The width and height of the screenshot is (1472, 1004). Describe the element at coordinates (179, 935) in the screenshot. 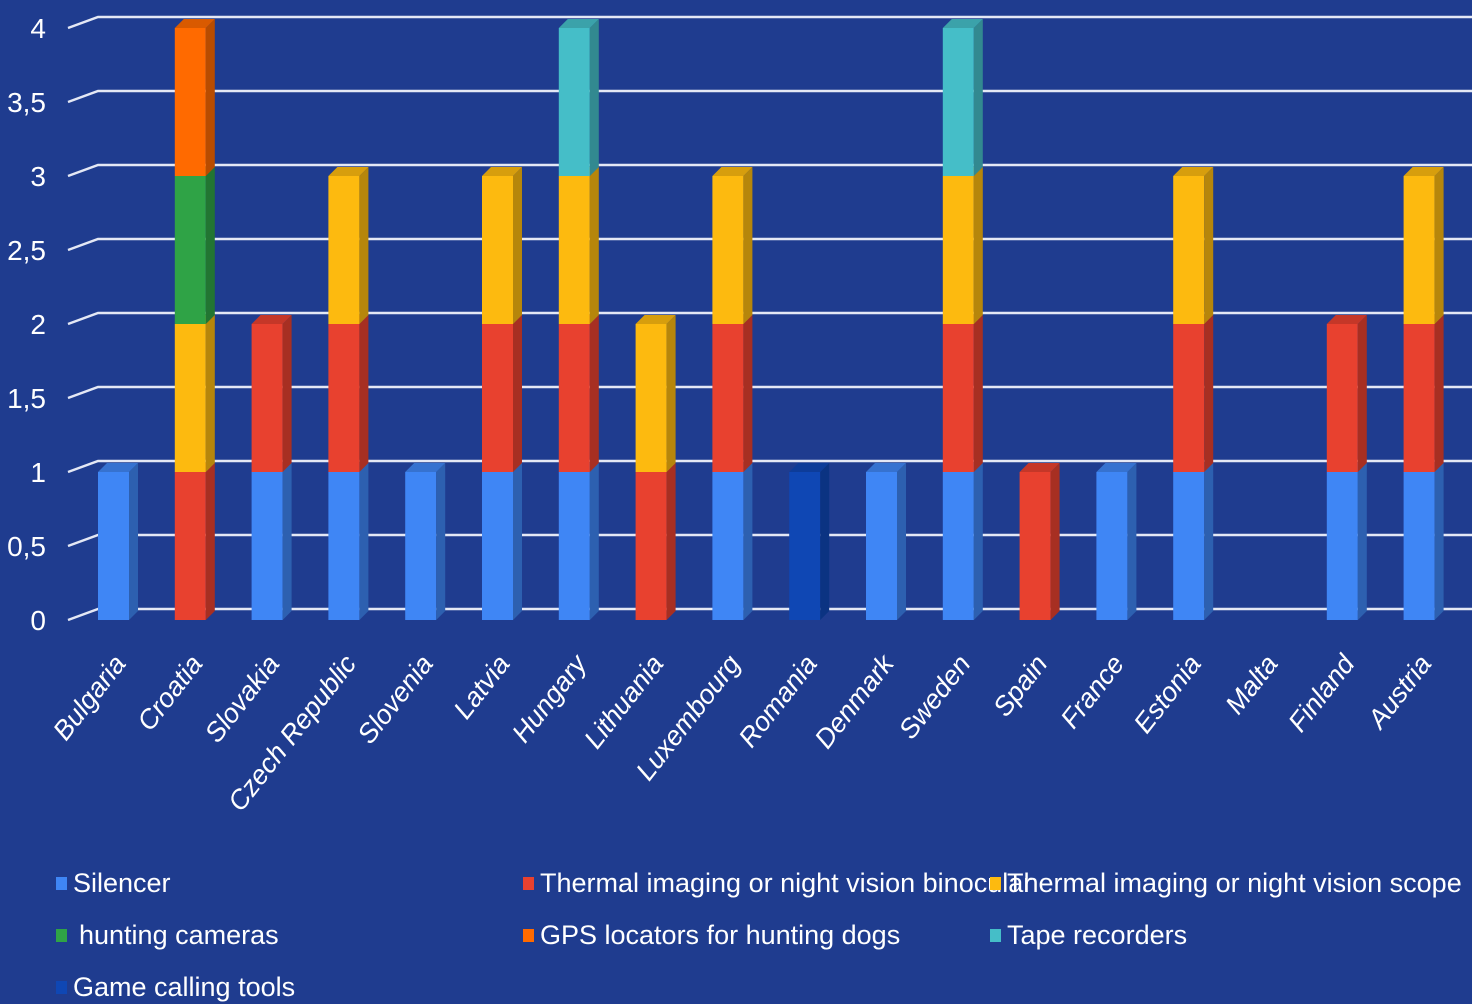

I see `legend-label-hunting-cameras: hunting cameras` at that location.